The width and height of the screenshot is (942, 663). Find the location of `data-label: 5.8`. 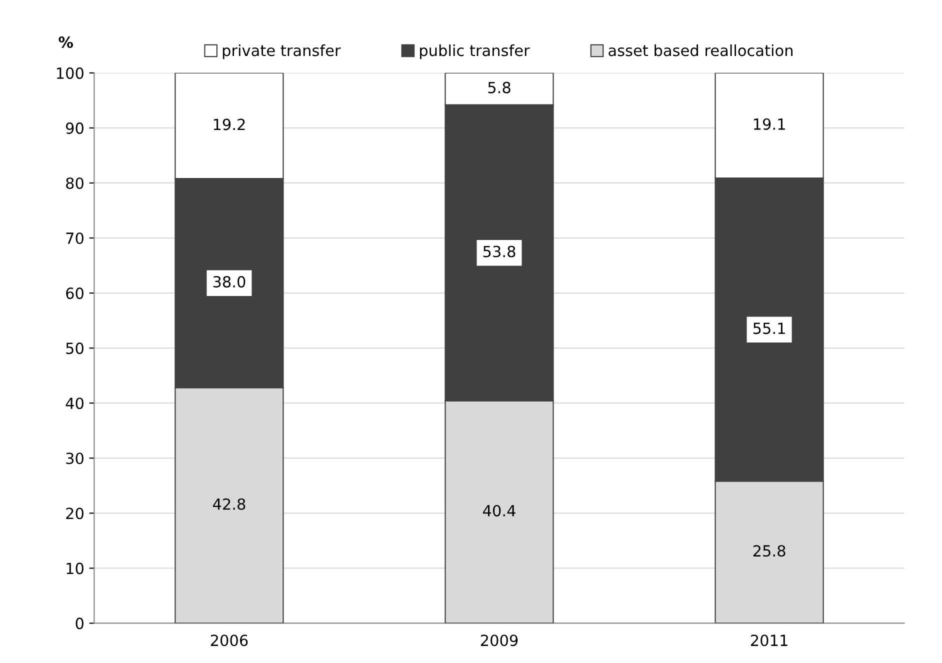

data-label: 5.8 is located at coordinates (499, 88).